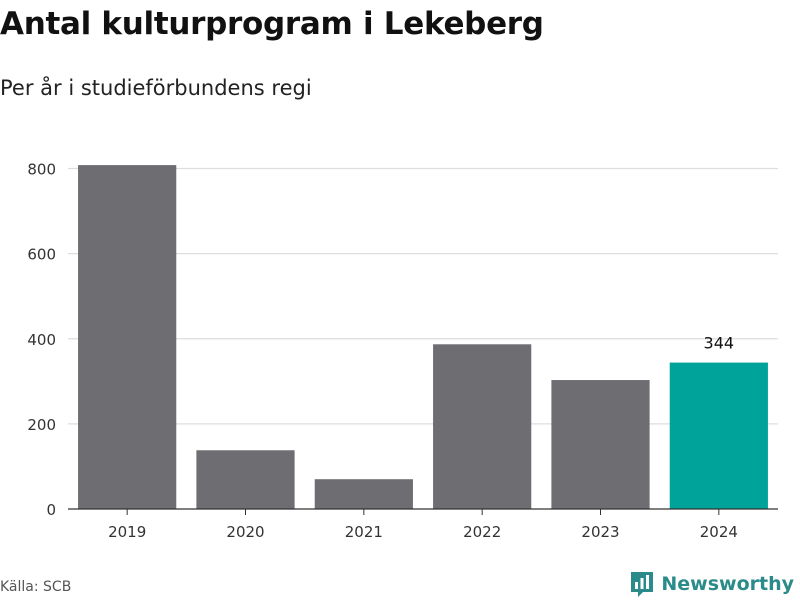 This screenshot has width=800, height=600. I want to click on chart-subtitle: Per år i studieförbundens regi, so click(156, 88).